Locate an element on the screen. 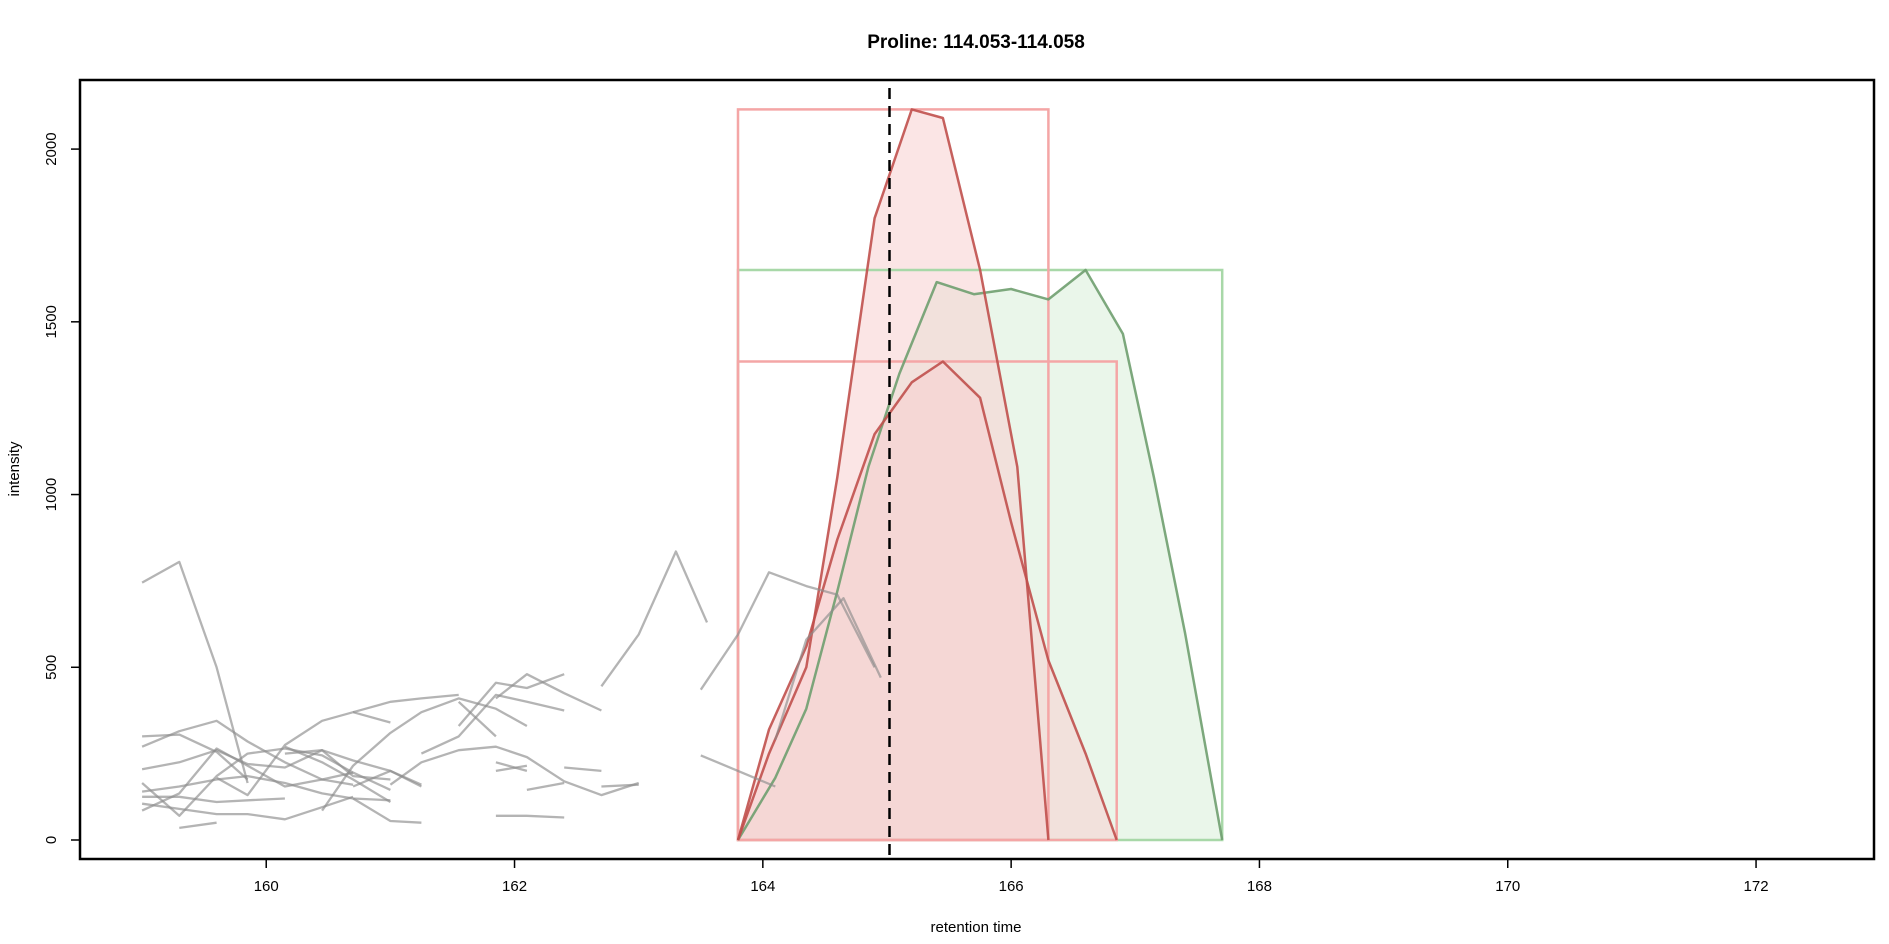 The image size is (1889, 944). chart-title: Proline: 114.053-114.058 is located at coordinates (976, 42).